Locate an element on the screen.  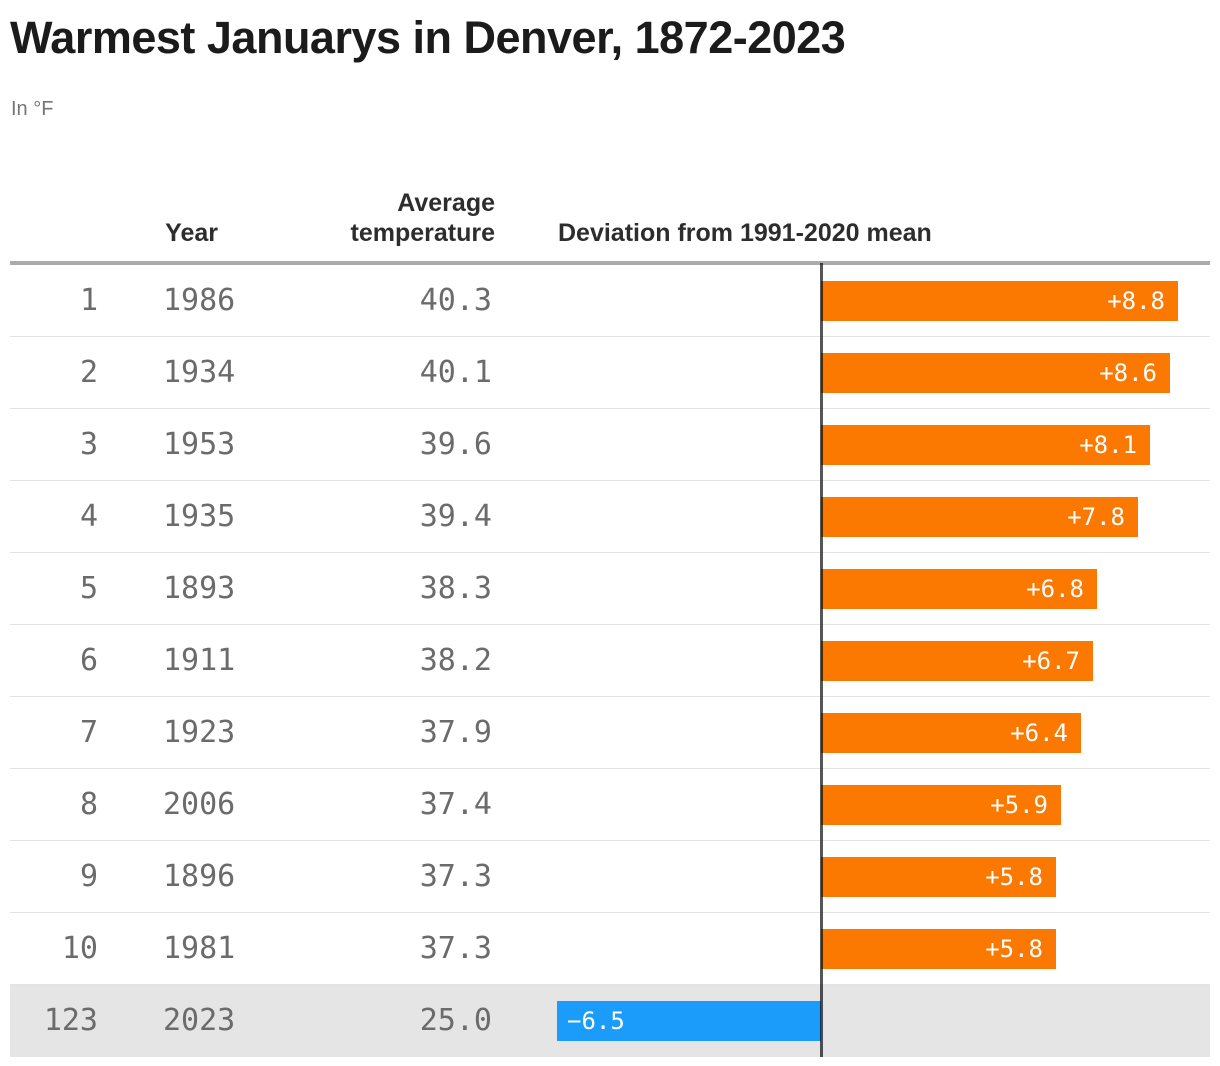
table-row: 123 2023 25.0 −6.5 is located at coordinates (610, 1021).